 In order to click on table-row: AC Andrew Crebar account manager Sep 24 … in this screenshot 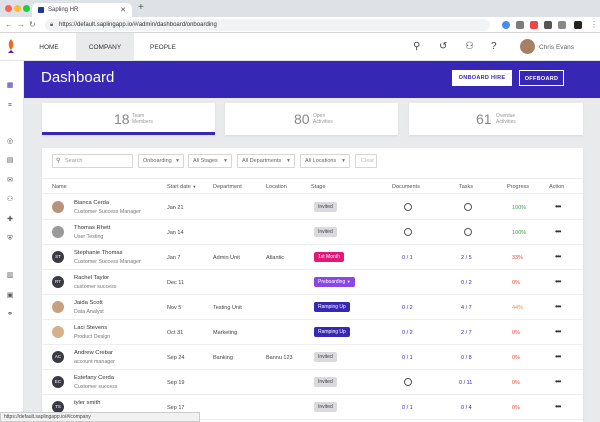, I will do `click(312, 357)`.